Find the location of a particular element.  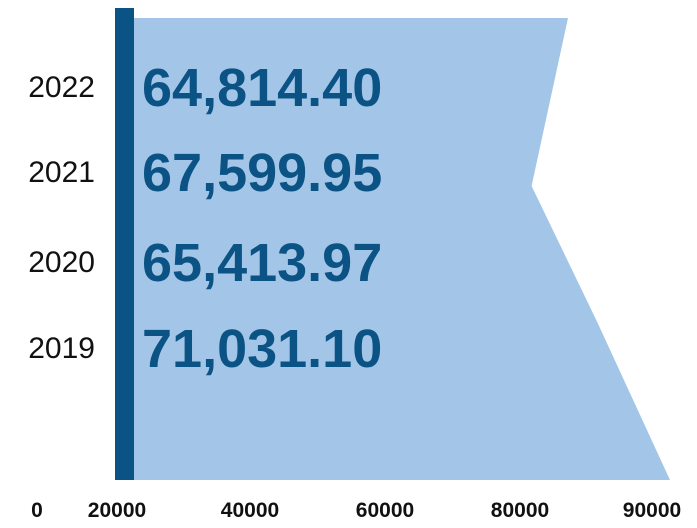

x-tick-label: 90000 is located at coordinates (652, 510).